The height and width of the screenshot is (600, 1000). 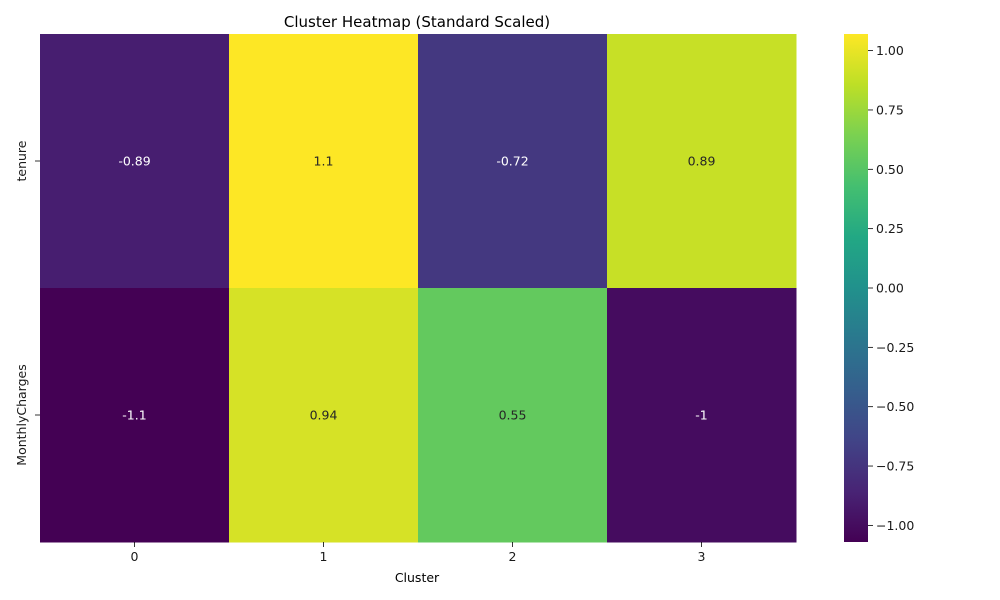 I want to click on colorbar-tick-label: −0.50, so click(x=895, y=406).